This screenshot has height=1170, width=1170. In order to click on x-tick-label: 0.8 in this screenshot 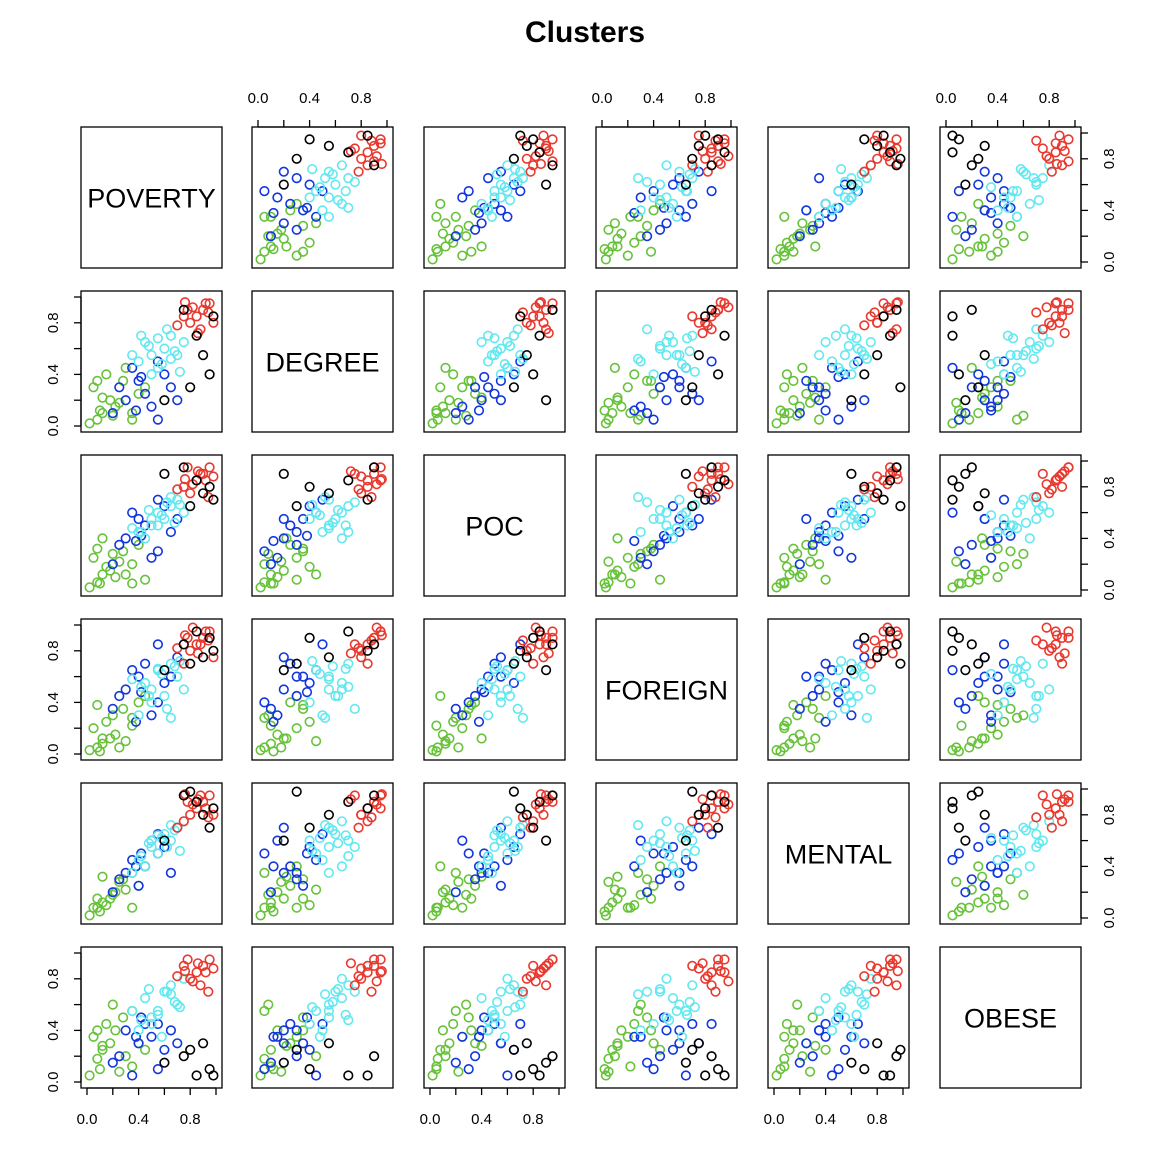, I will do `click(877, 1119)`.